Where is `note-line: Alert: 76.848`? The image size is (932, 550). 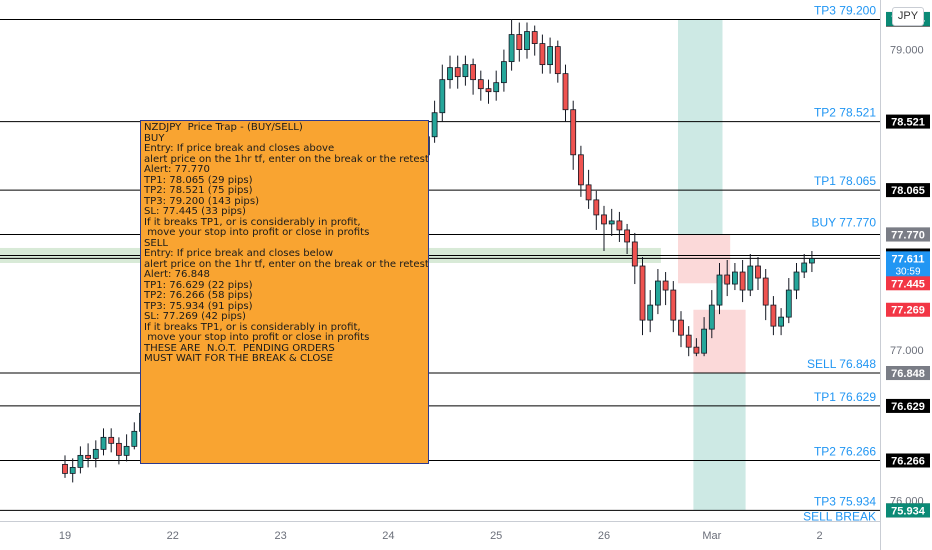
note-line: Alert: 76.848 is located at coordinates (177, 274).